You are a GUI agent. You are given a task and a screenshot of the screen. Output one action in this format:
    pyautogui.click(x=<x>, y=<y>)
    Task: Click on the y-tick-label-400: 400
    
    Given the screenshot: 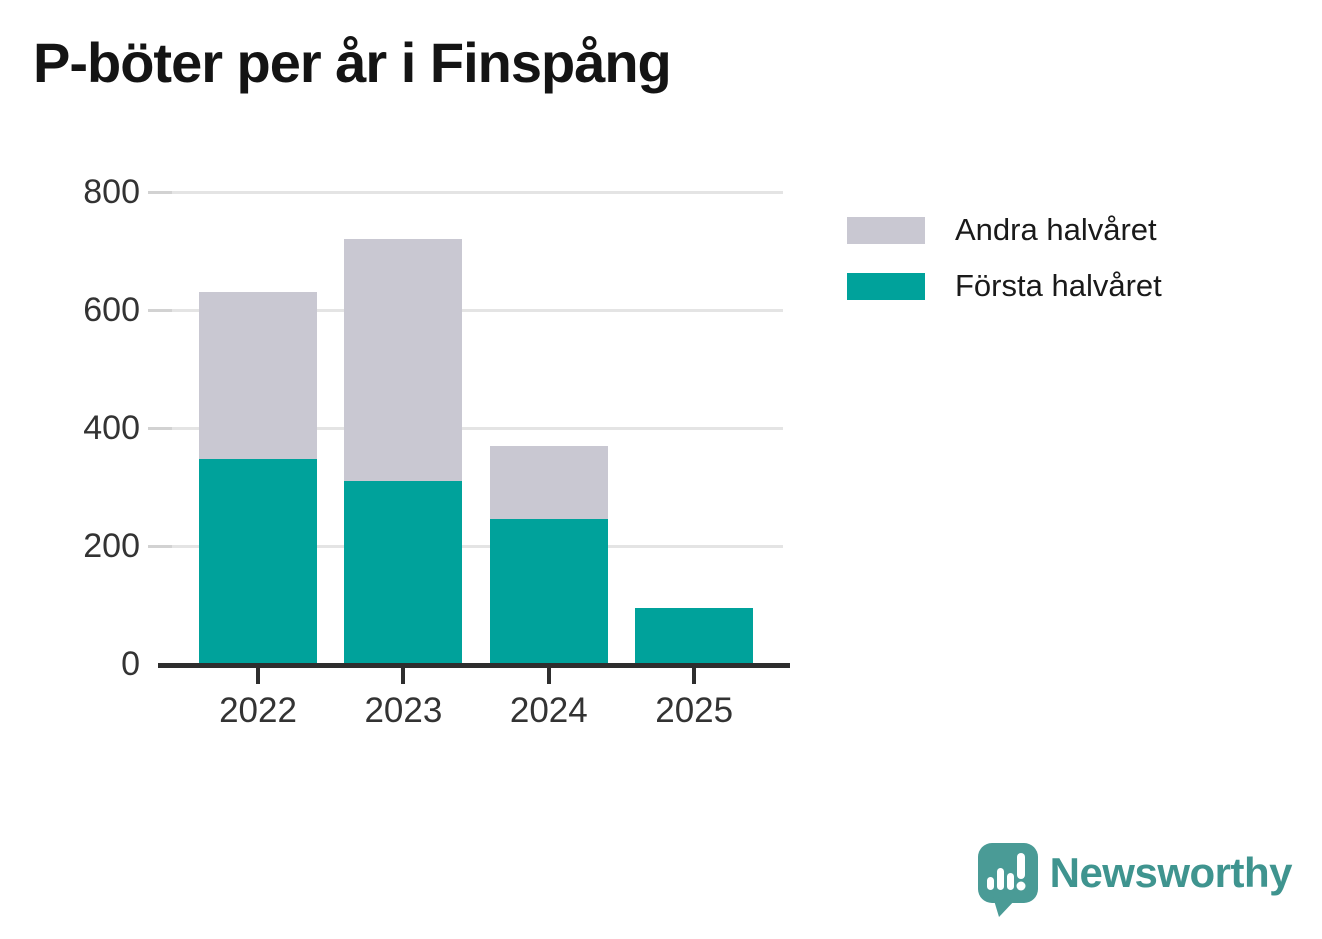 What is the action you would take?
    pyautogui.click(x=111, y=428)
    